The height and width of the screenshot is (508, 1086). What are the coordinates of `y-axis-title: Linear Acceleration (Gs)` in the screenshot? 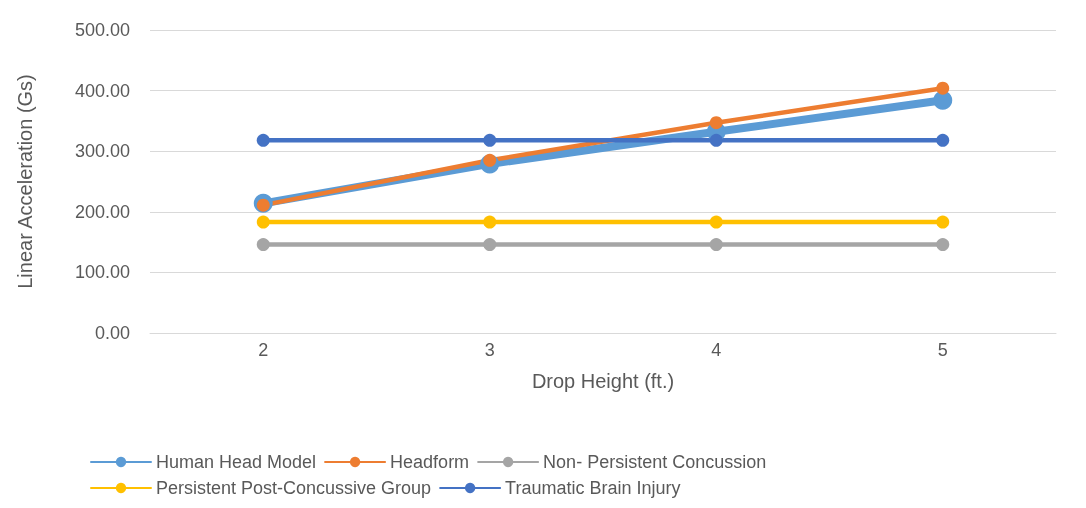 It's located at (25, 181).